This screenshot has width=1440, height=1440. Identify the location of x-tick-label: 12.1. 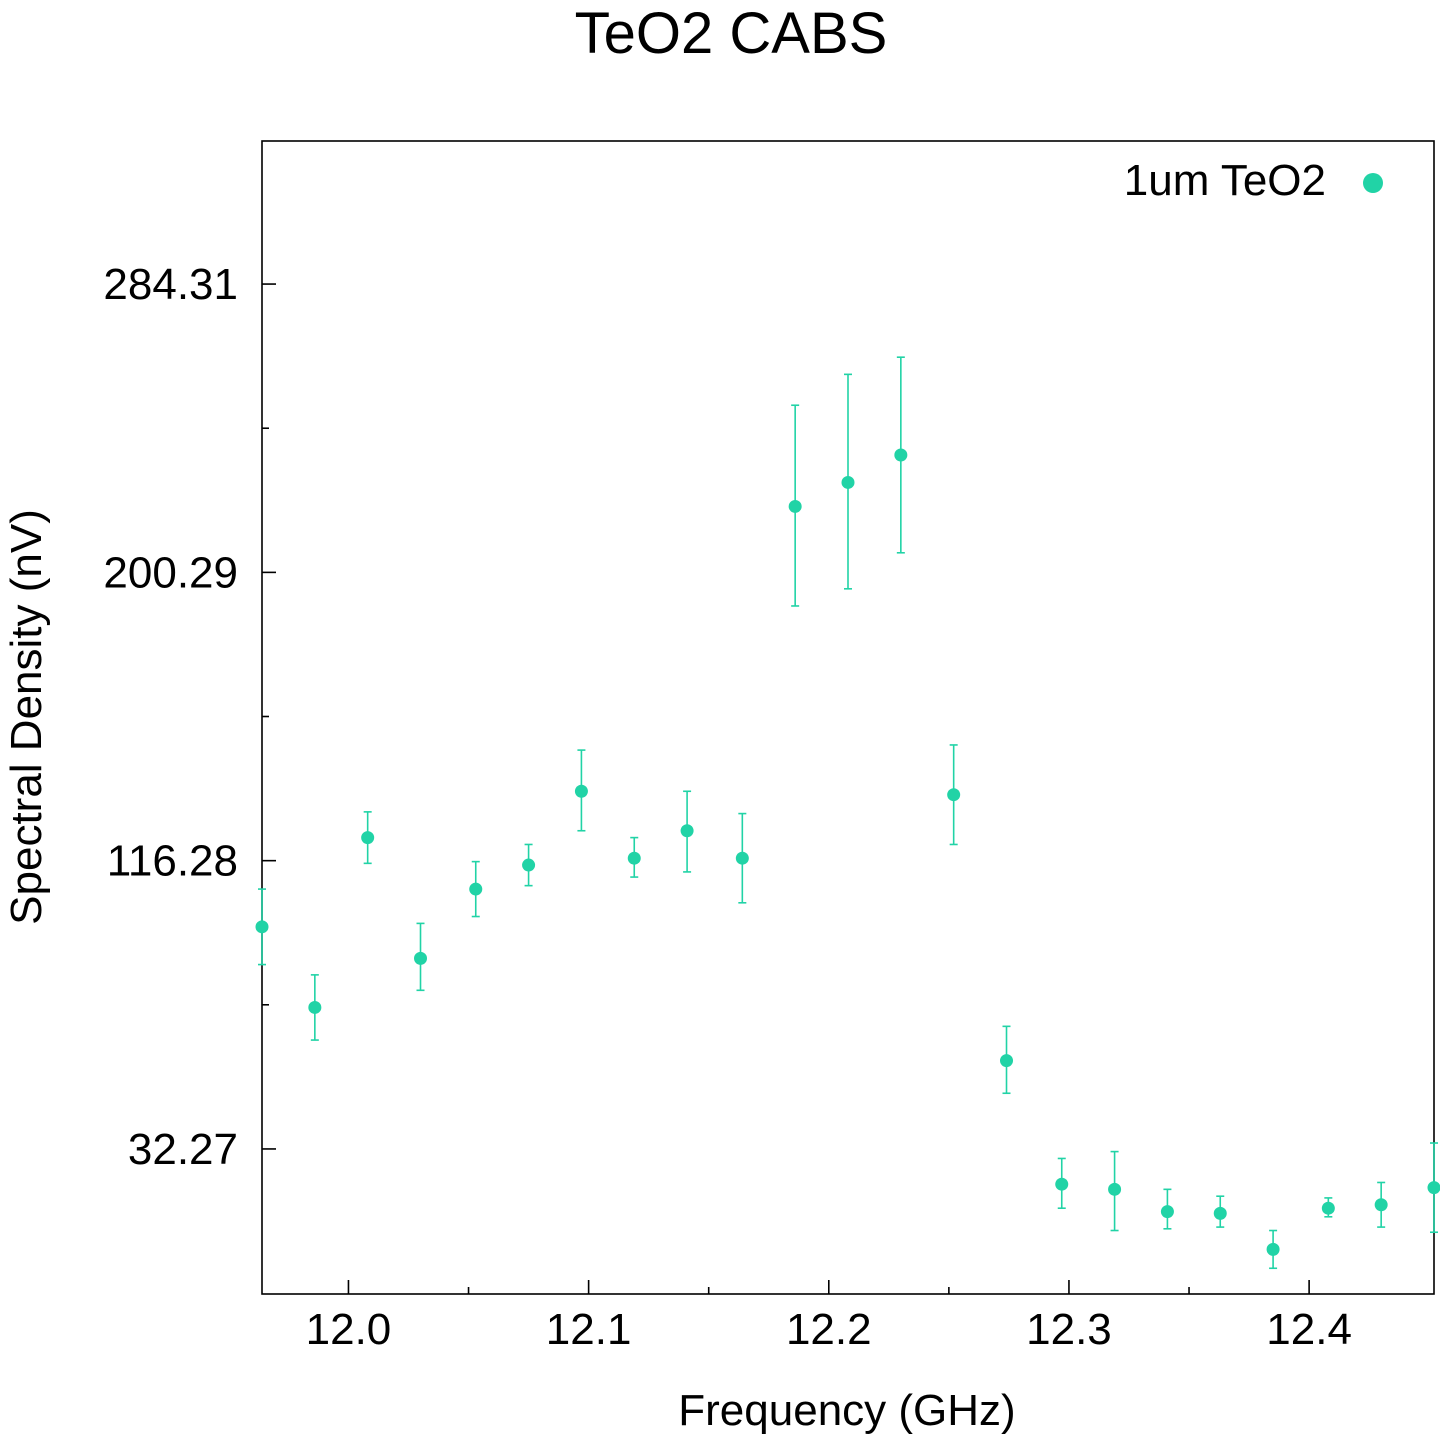
(589, 1329).